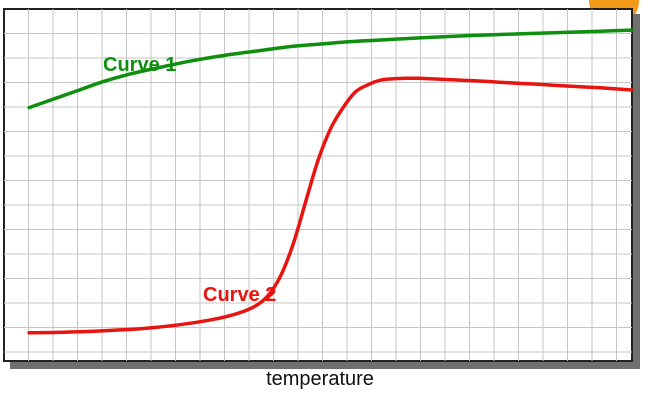 The height and width of the screenshot is (400, 648). I want to click on curve-2-label: Curve 2, so click(239, 295).